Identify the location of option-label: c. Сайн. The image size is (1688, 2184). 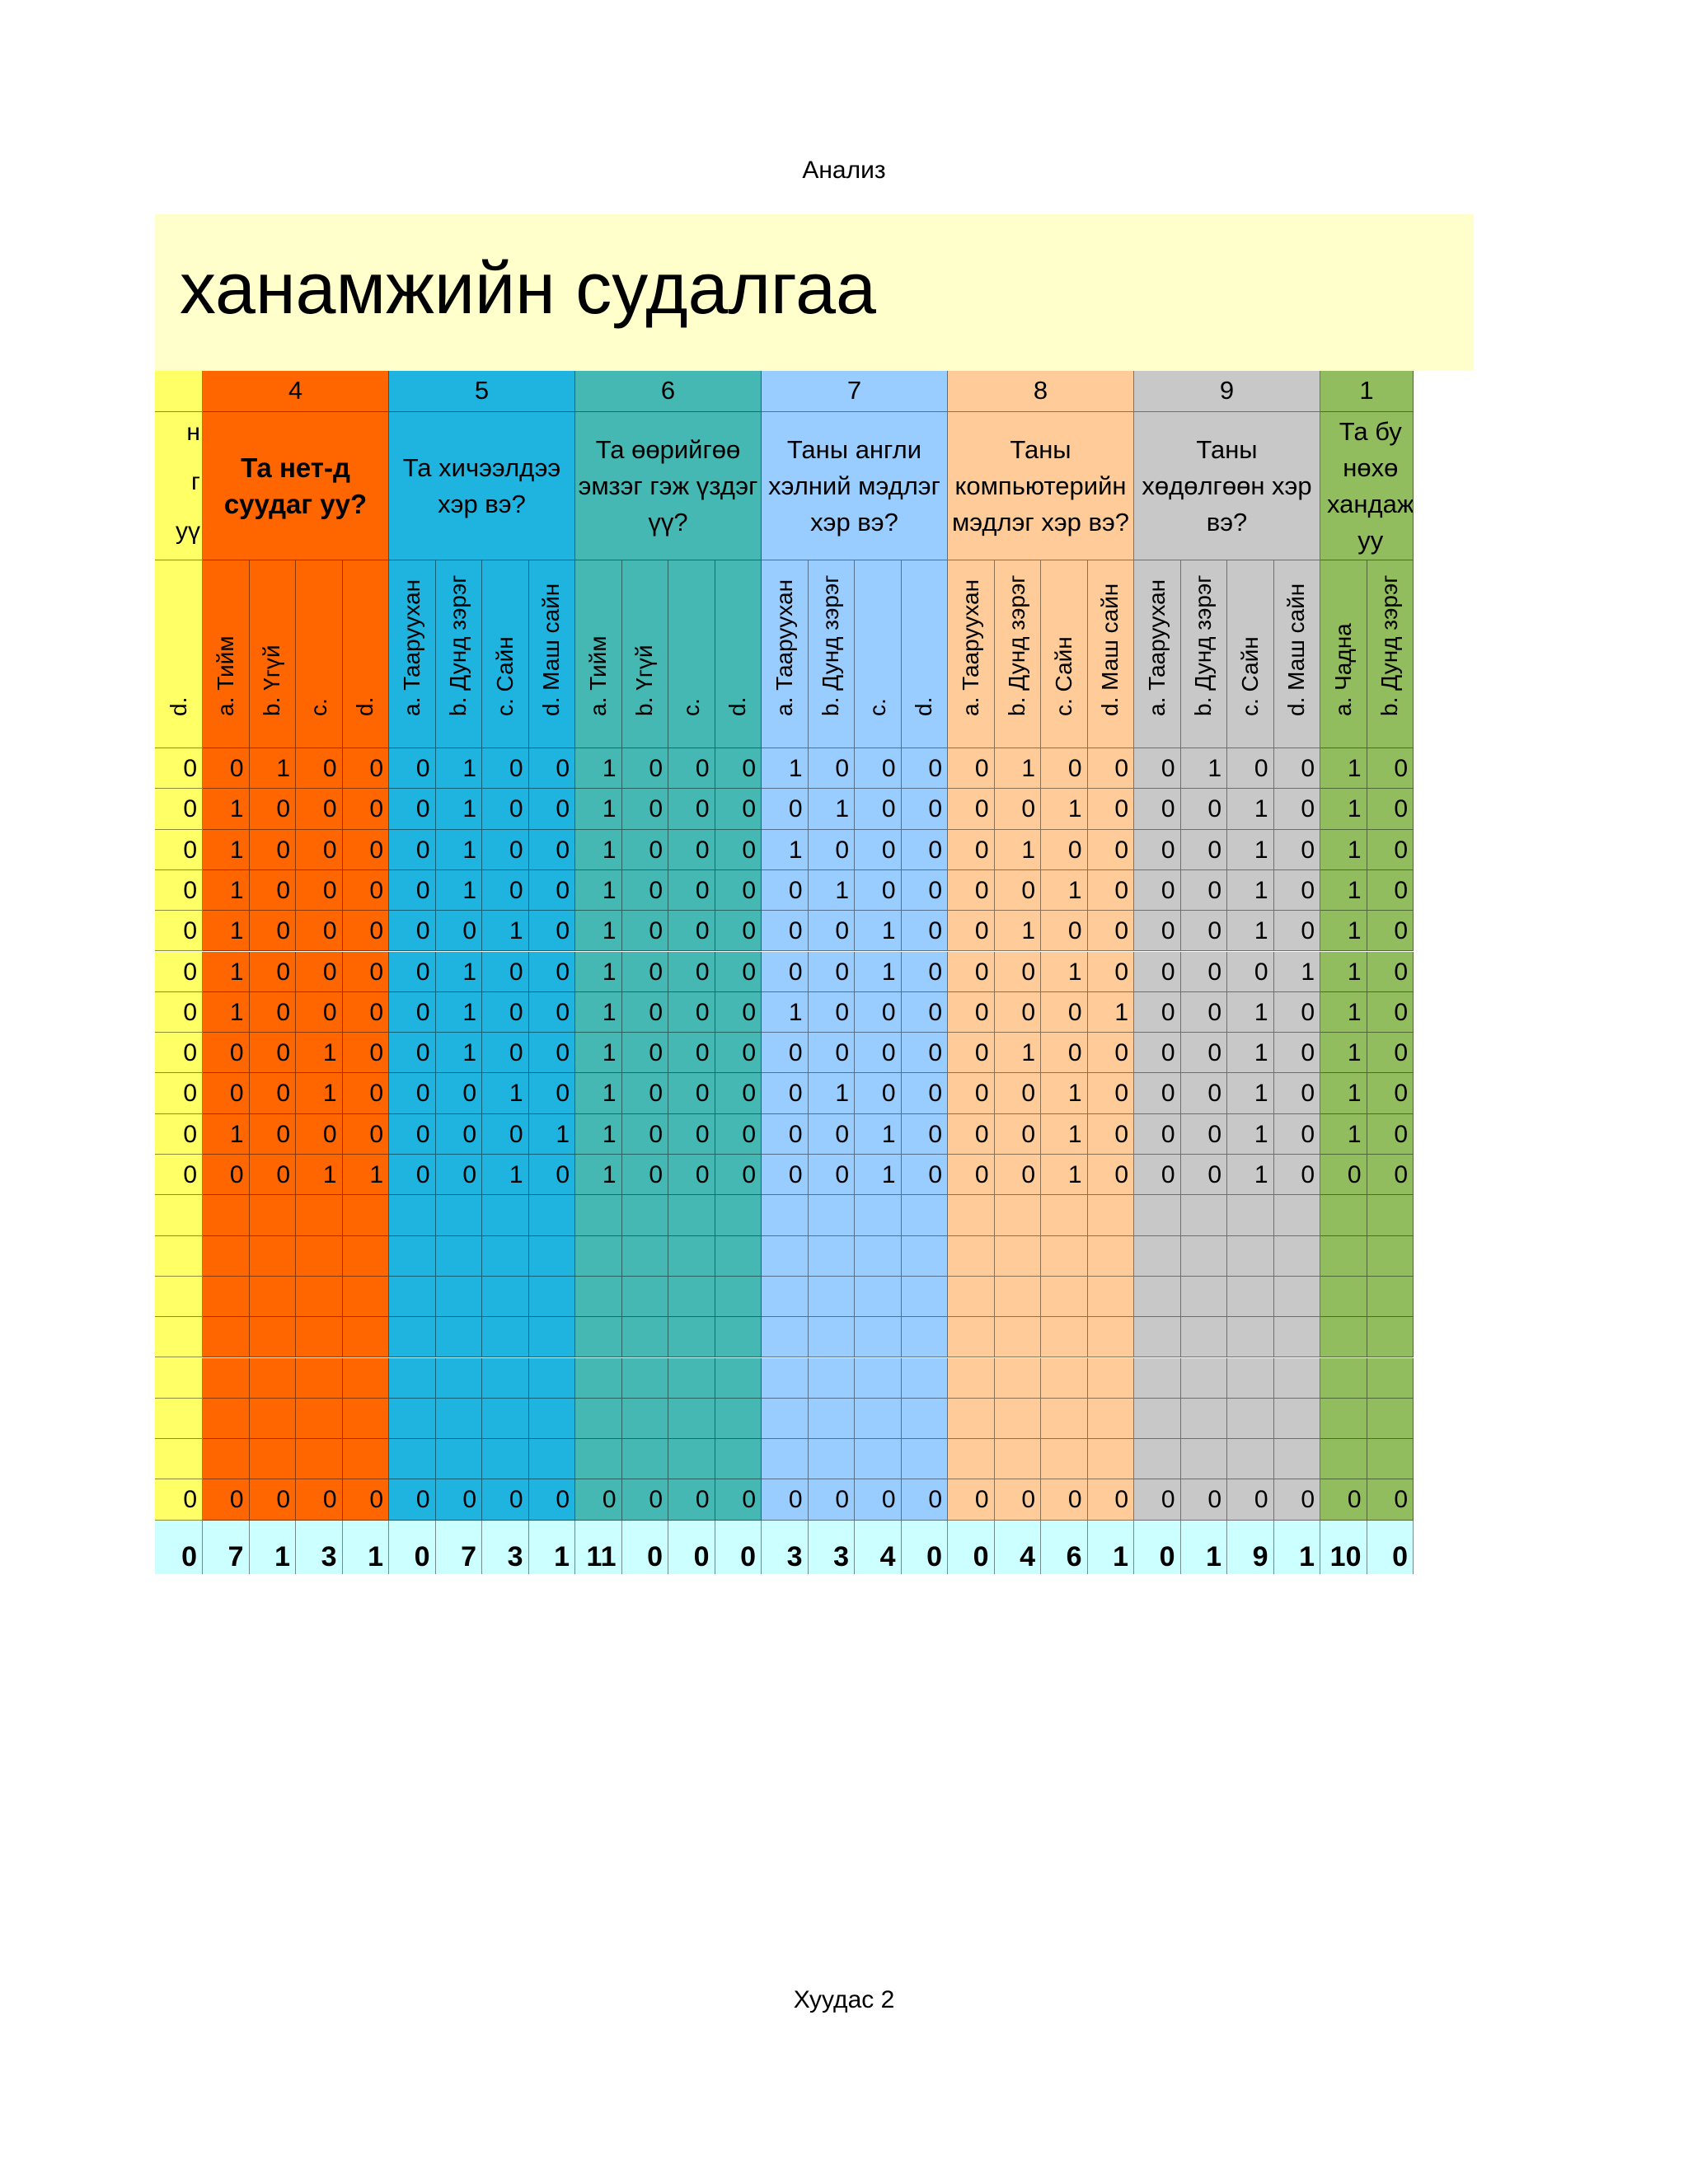
(1065, 654).